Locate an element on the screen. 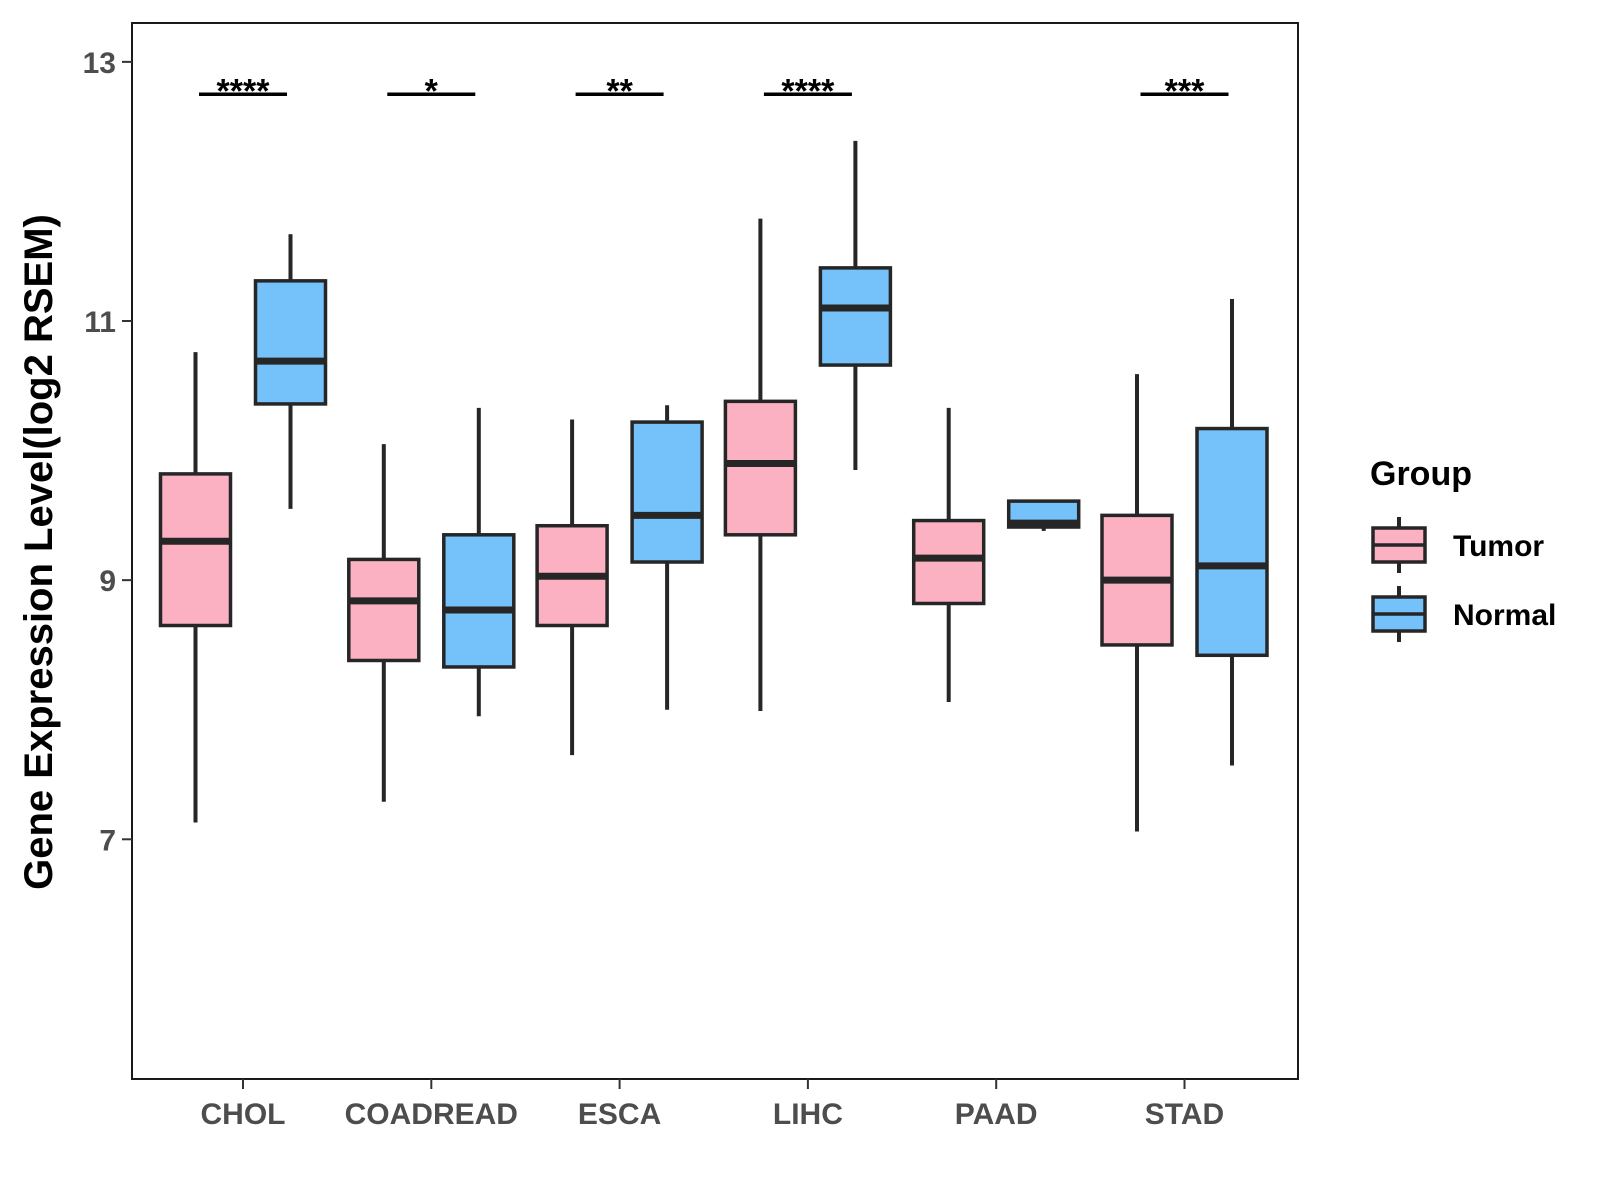 This screenshot has width=1600, height=1200. significance-esca: ** is located at coordinates (619, 91).